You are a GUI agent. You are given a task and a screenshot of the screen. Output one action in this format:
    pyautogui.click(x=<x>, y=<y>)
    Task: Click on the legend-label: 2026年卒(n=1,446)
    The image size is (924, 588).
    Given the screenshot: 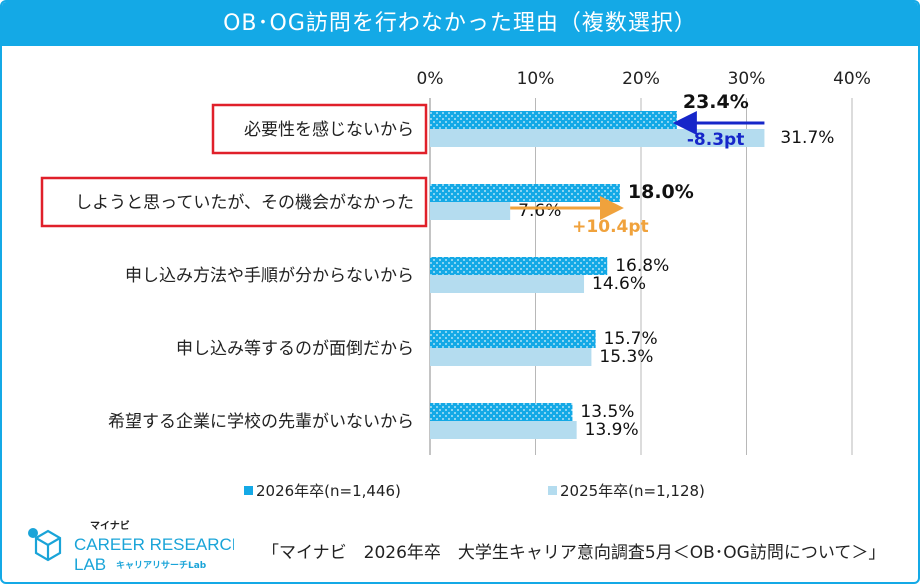 What is the action you would take?
    pyautogui.click(x=328, y=491)
    